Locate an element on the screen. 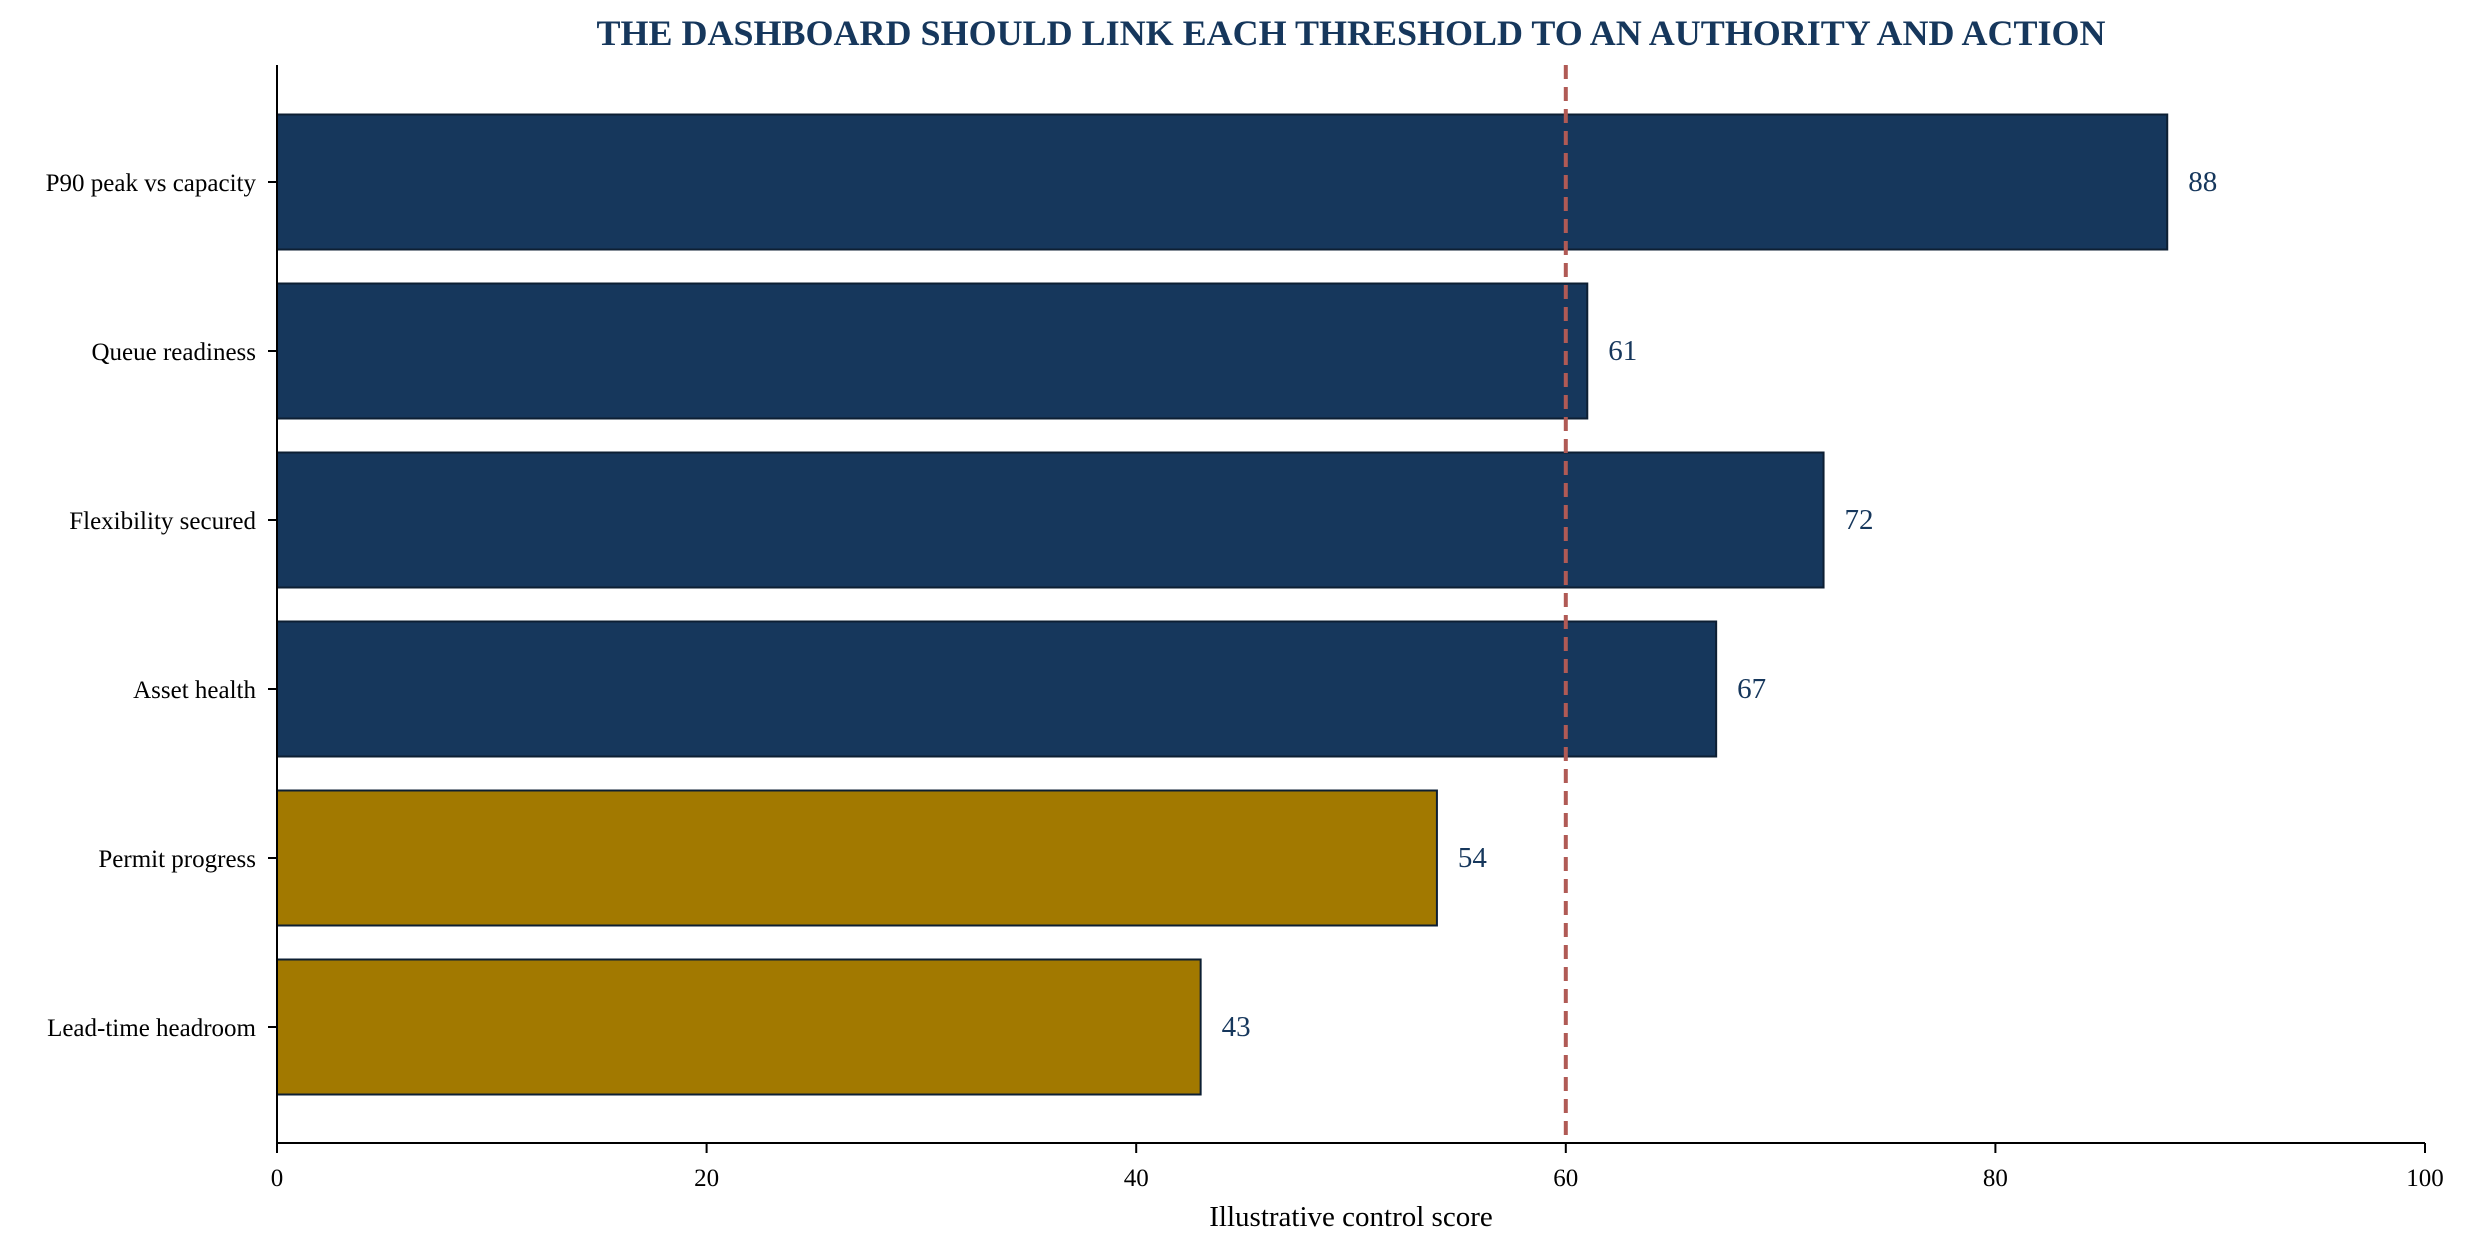 This screenshot has width=2467, height=1258. bar-p90-peak-vs-capacity is located at coordinates (1222, 182).